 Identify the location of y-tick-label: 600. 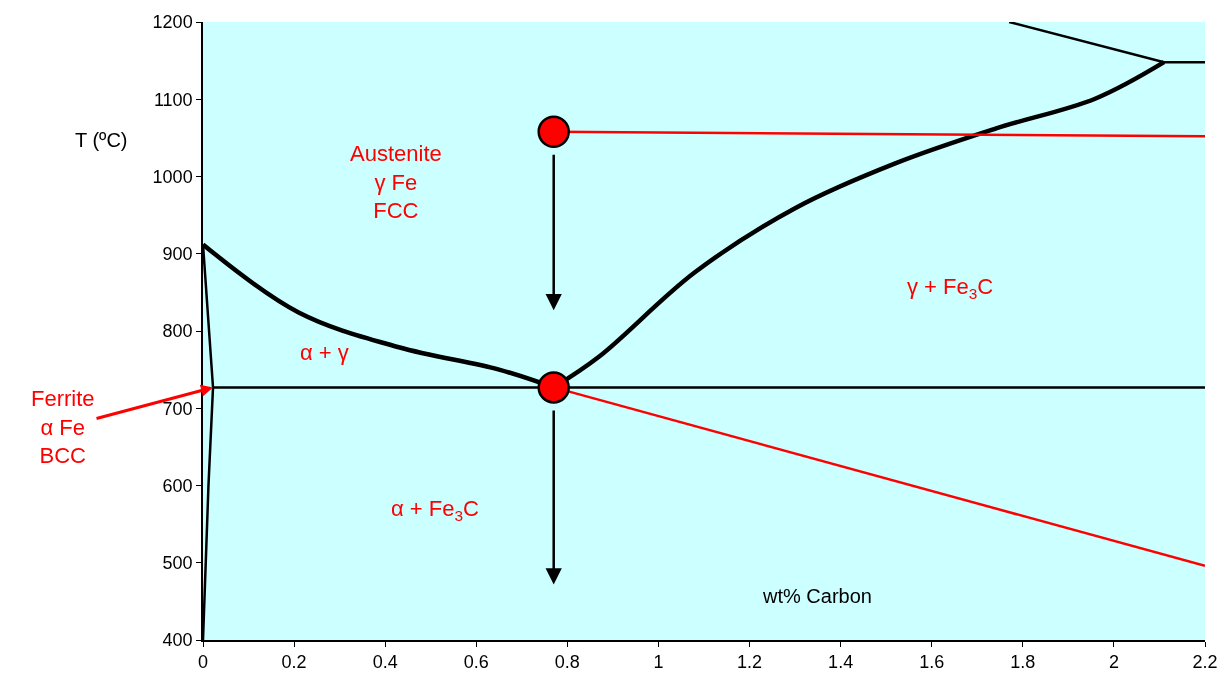
(177, 485).